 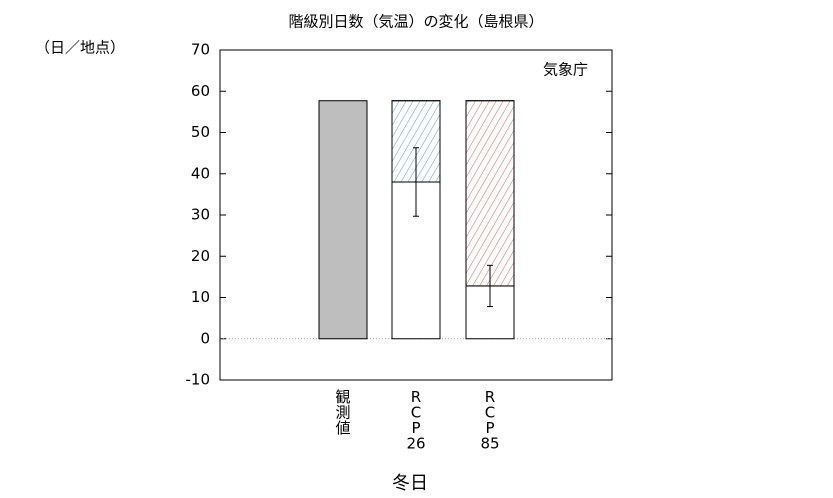 I want to click on x-axis-label: 冬日, so click(x=410, y=483).